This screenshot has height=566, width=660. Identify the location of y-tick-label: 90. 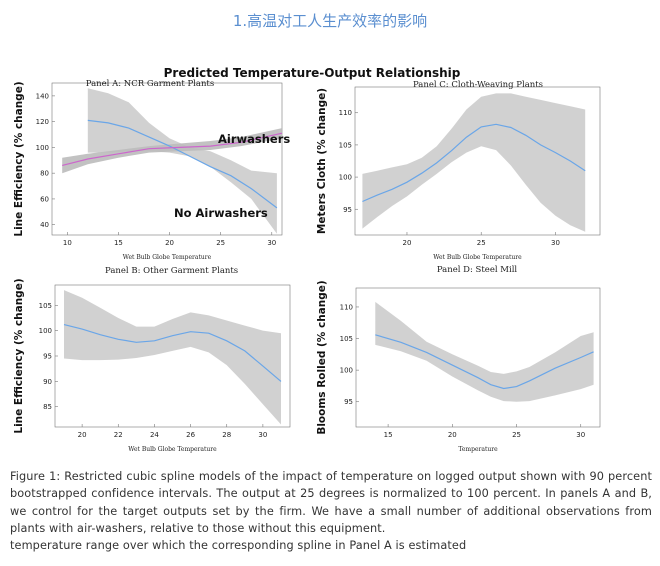
(47, 382).